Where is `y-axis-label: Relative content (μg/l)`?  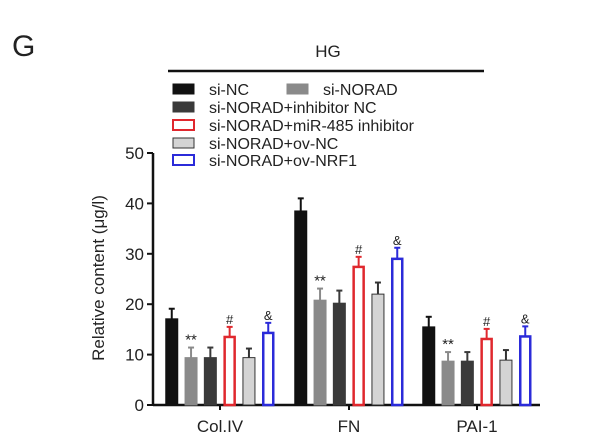 y-axis-label: Relative content (μg/l) is located at coordinates (98, 278).